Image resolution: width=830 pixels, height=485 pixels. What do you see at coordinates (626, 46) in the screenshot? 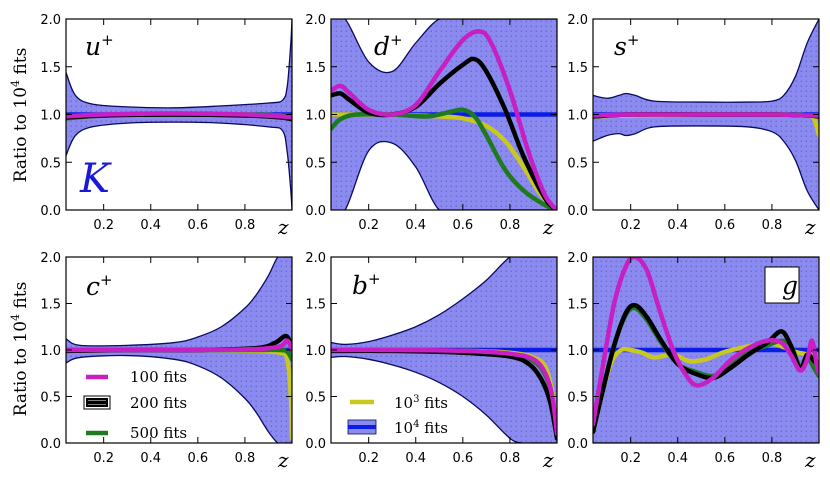
I see `panel-label: s+` at bounding box center [626, 46].